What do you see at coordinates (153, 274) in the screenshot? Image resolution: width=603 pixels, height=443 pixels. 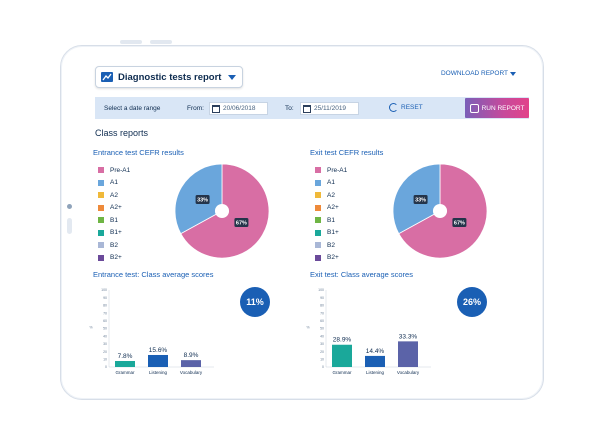 I see `entrance-avg-title: Entrance test: Class average scores` at bounding box center [153, 274].